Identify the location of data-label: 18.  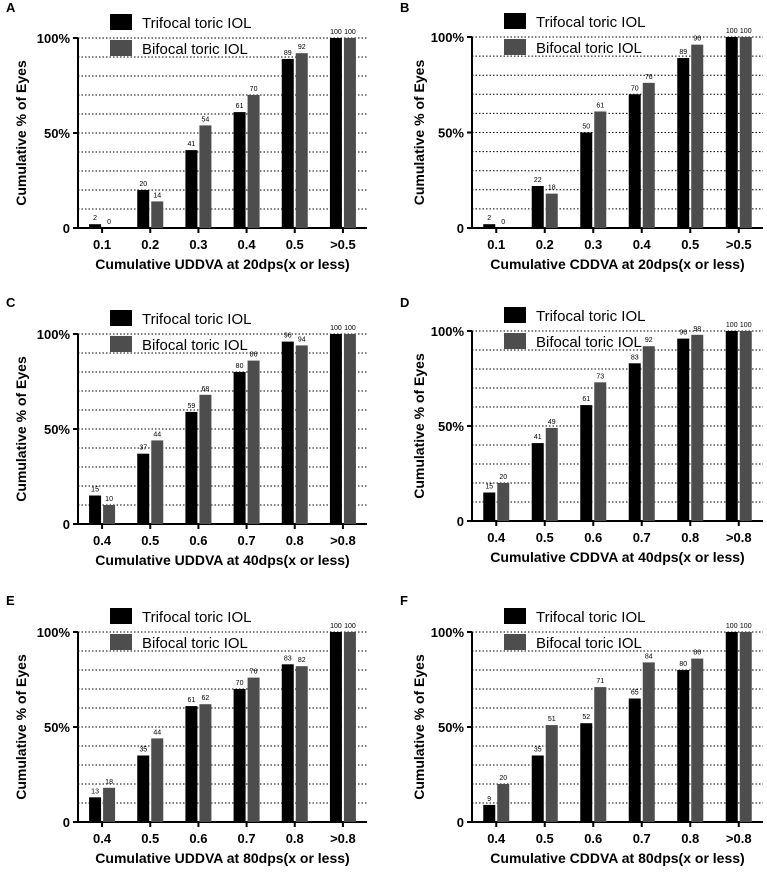
(109, 782).